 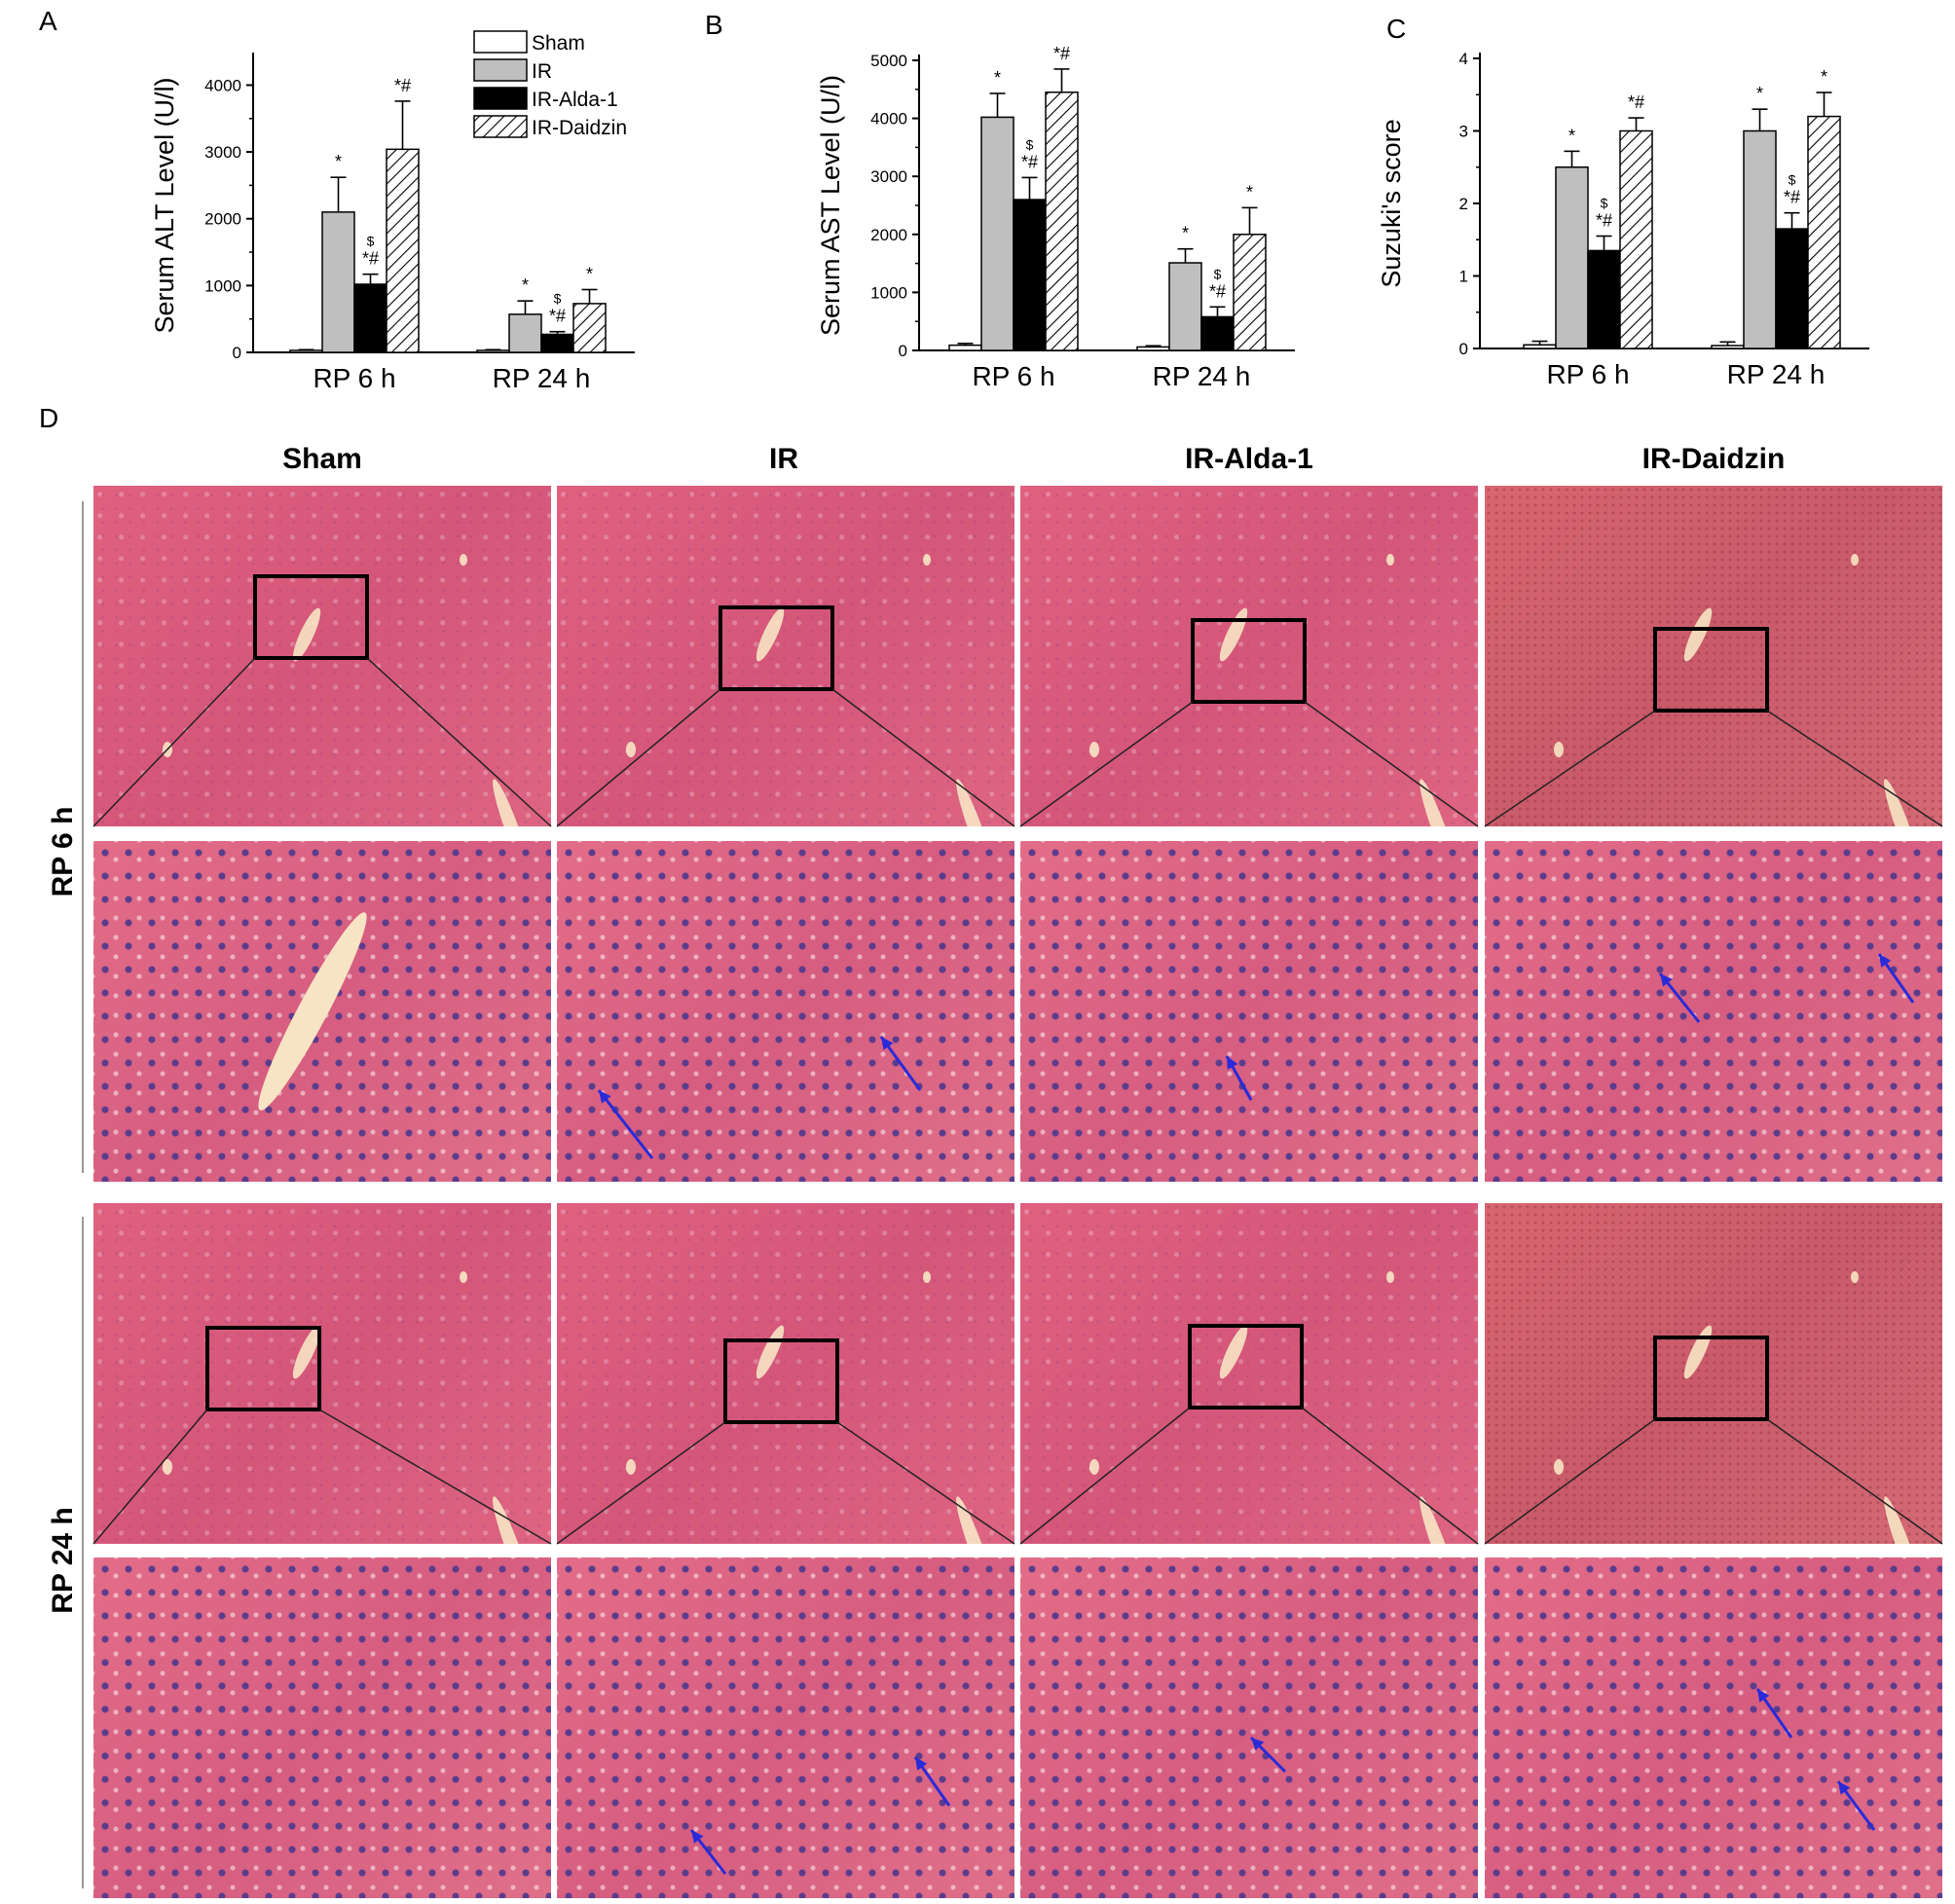 What do you see at coordinates (312, 1011) in the screenshot?
I see `central-vein` at bounding box center [312, 1011].